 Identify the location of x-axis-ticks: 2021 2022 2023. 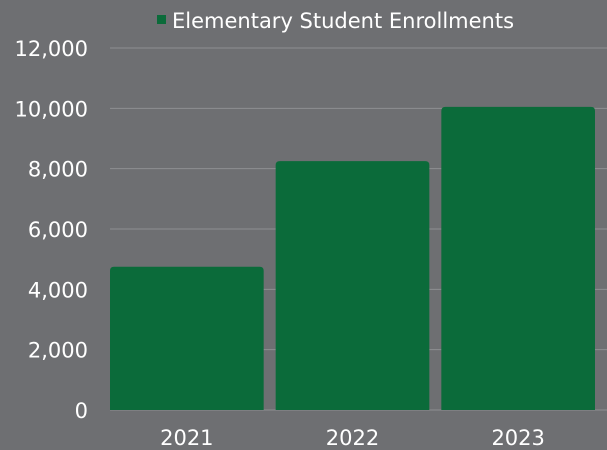
(352, 438).